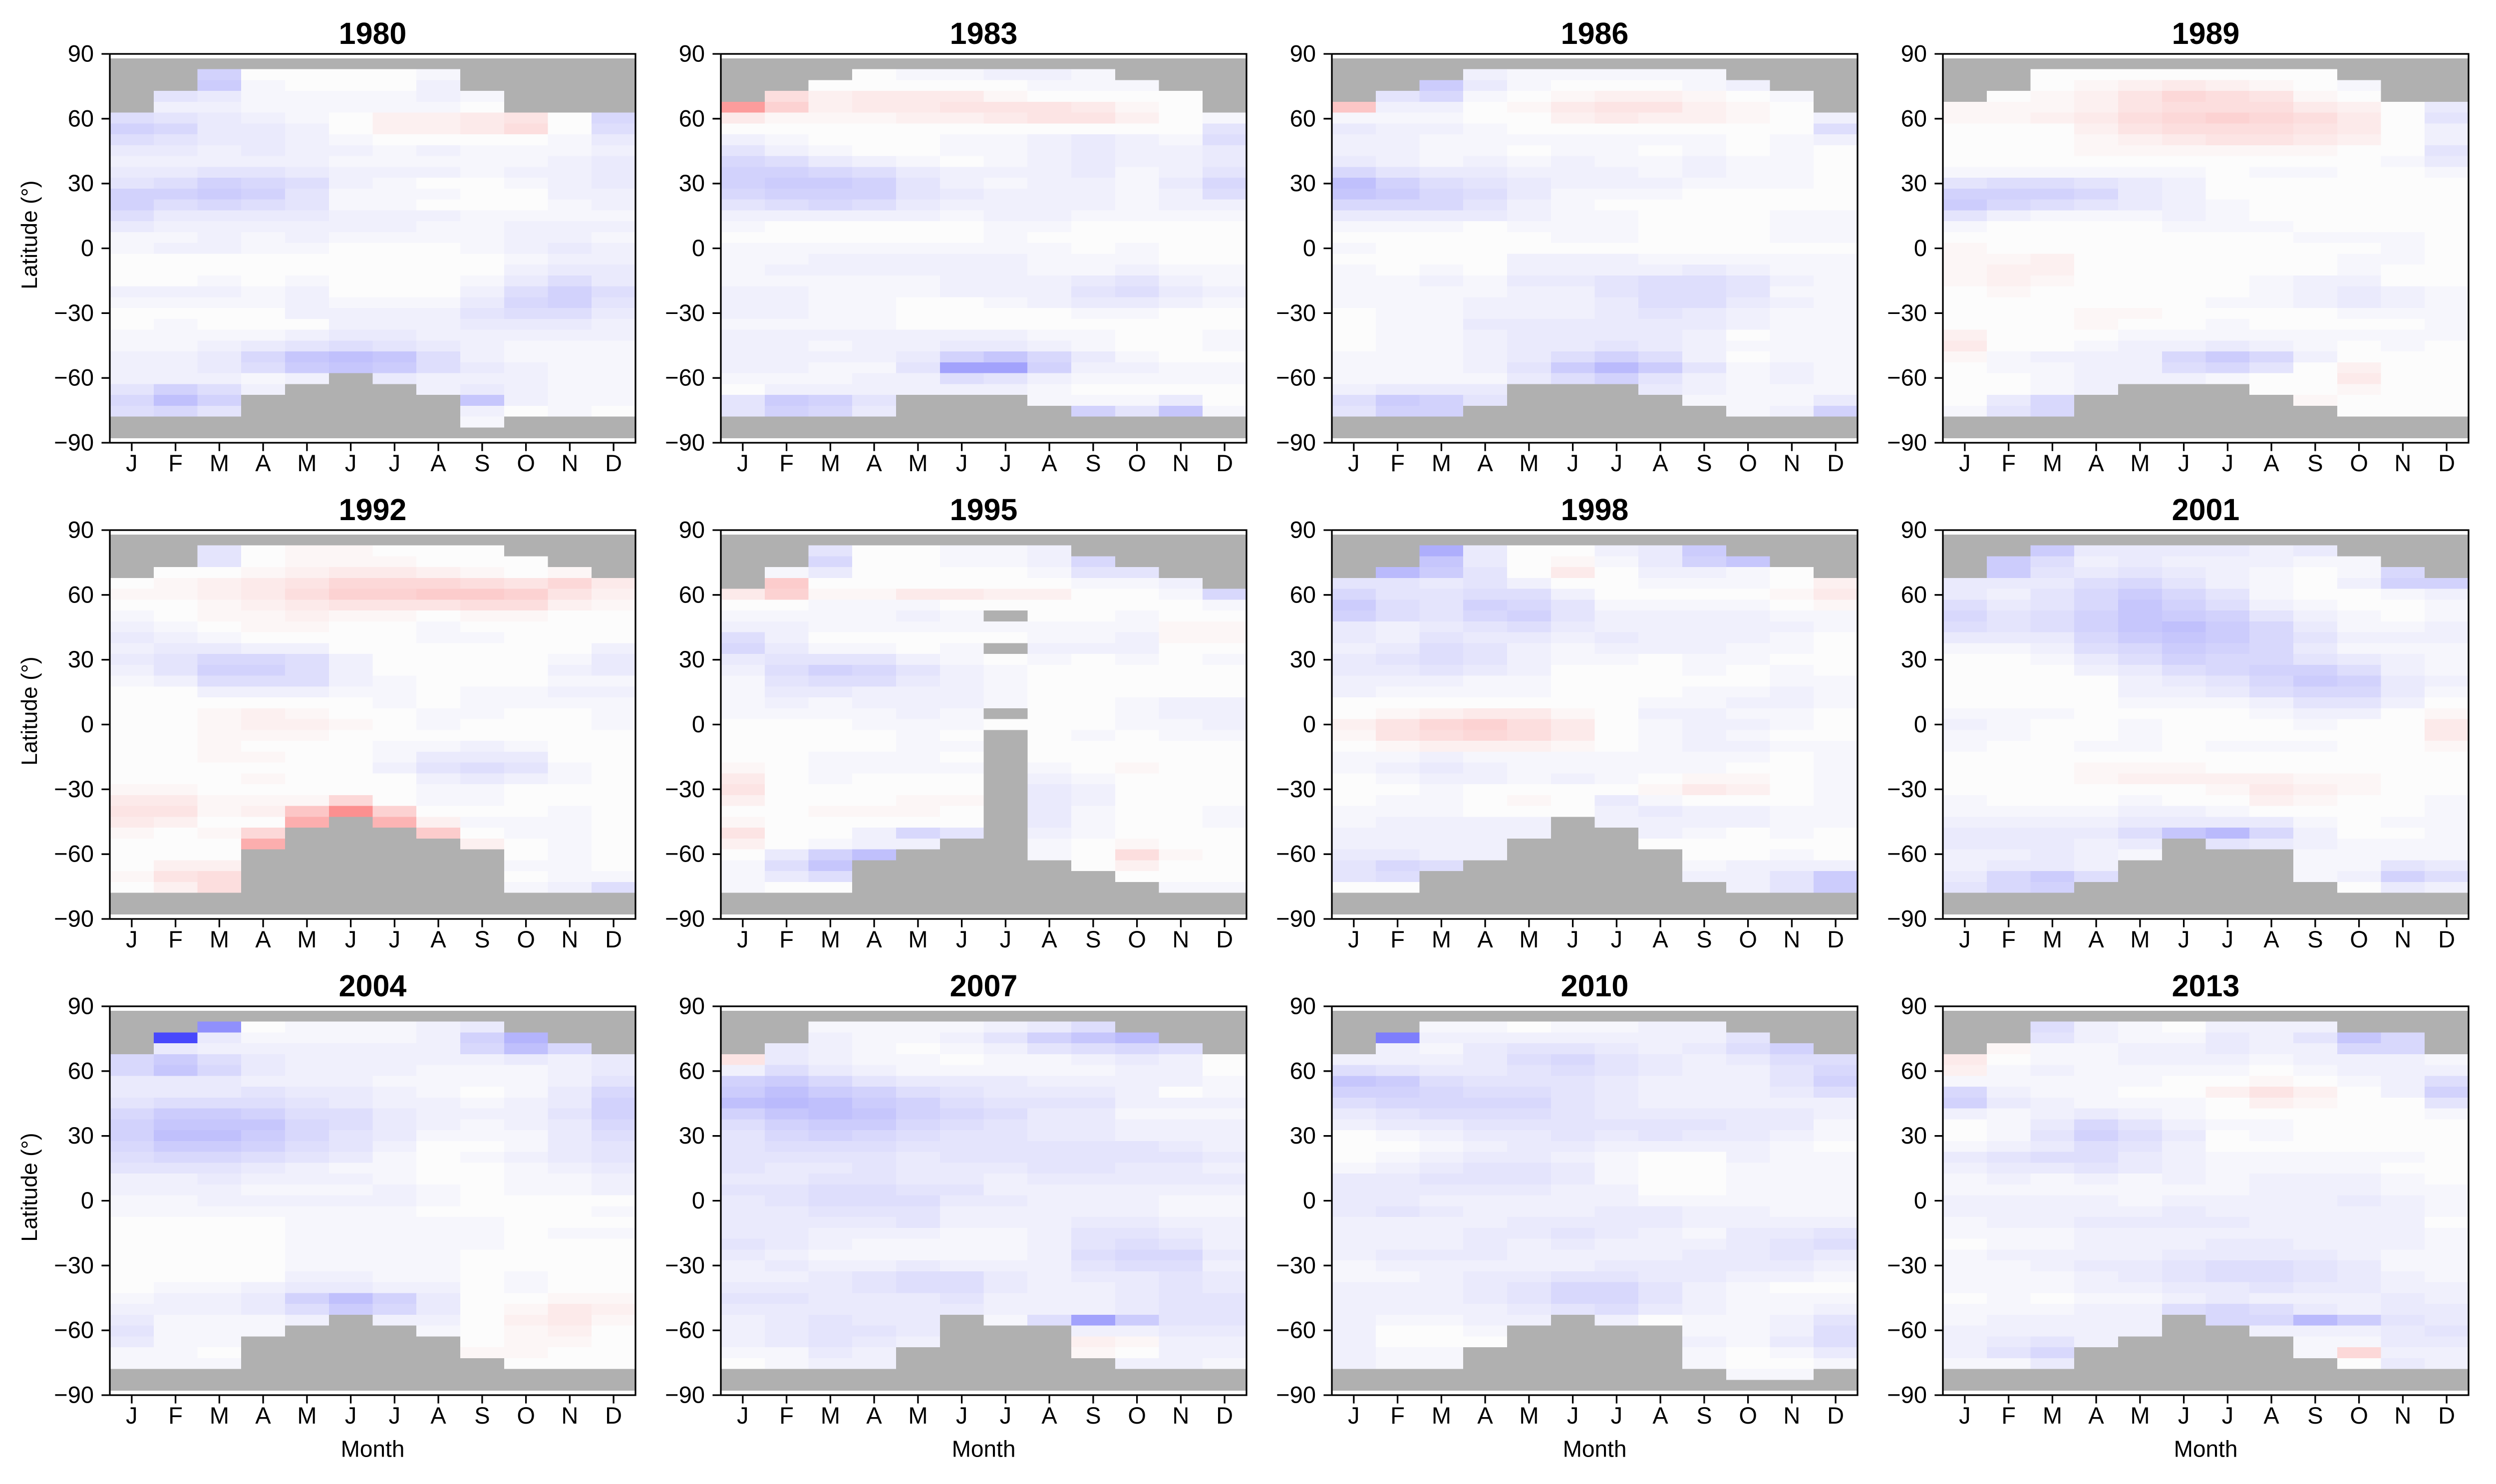 The image size is (2496, 1484). Describe the element at coordinates (1595, 510) in the screenshot. I see `svg-text: 1998` at that location.